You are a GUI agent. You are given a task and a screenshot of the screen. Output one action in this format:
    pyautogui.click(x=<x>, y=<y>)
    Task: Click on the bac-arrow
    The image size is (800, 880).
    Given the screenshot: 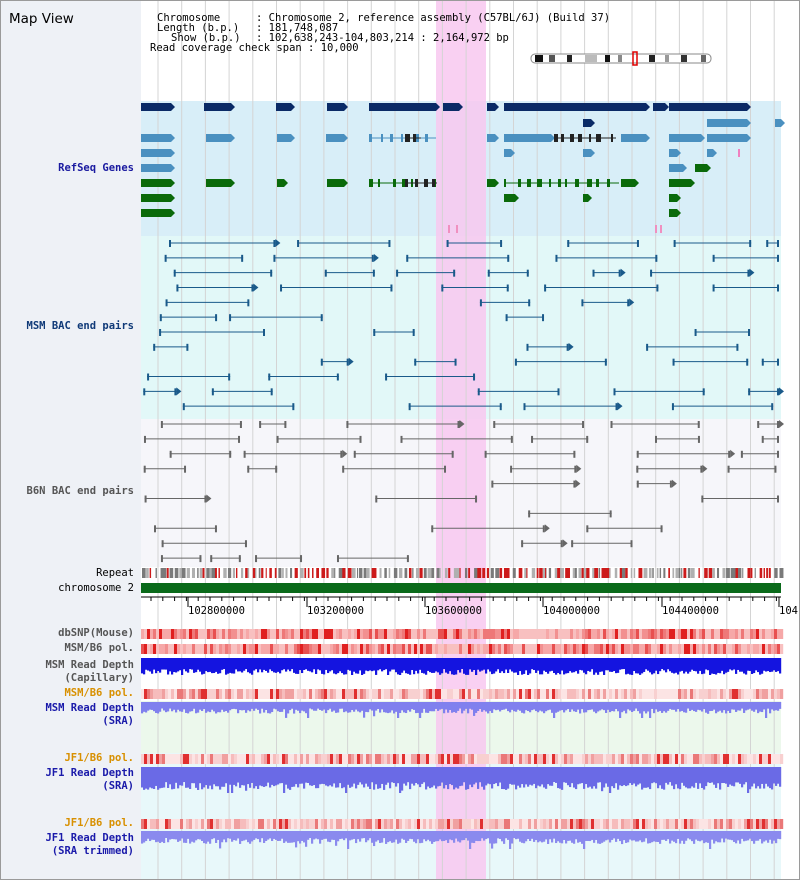 What is the action you would take?
    pyautogui.click(x=623, y=272)
    